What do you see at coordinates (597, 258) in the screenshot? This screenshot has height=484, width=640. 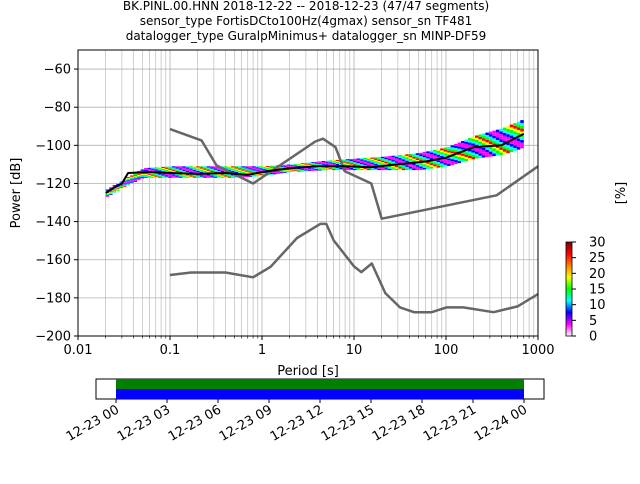 I see `colorbar-tick-label: 25` at bounding box center [597, 258].